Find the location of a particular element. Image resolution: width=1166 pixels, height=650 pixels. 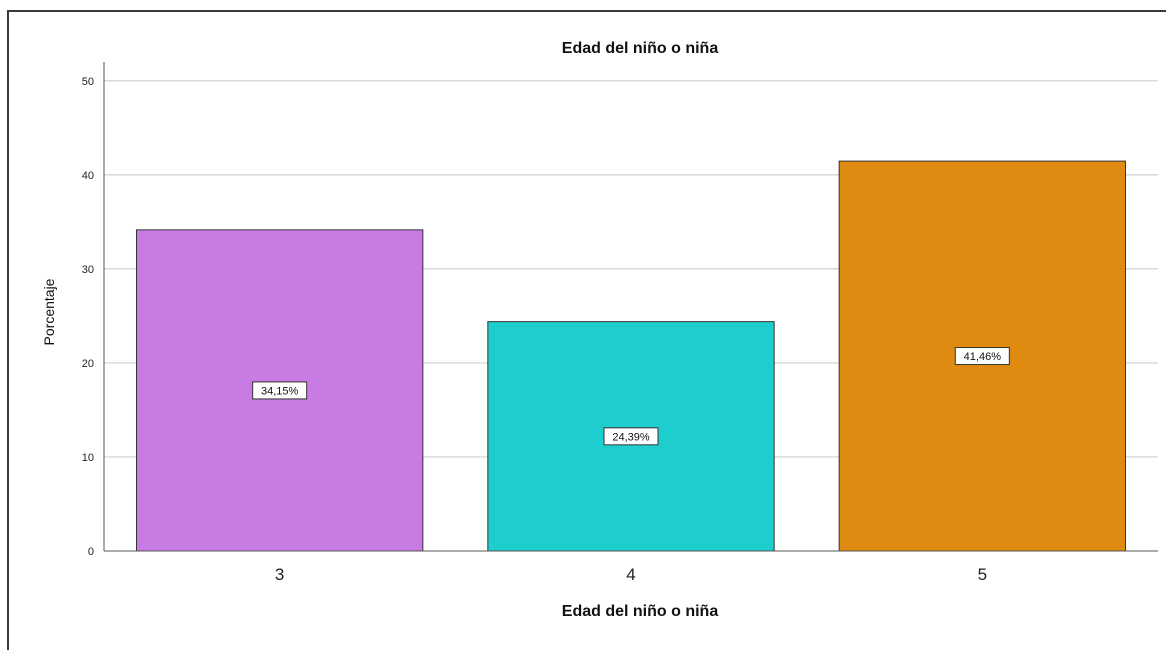

x-tick-labels: 3 4 5 is located at coordinates (631, 574).